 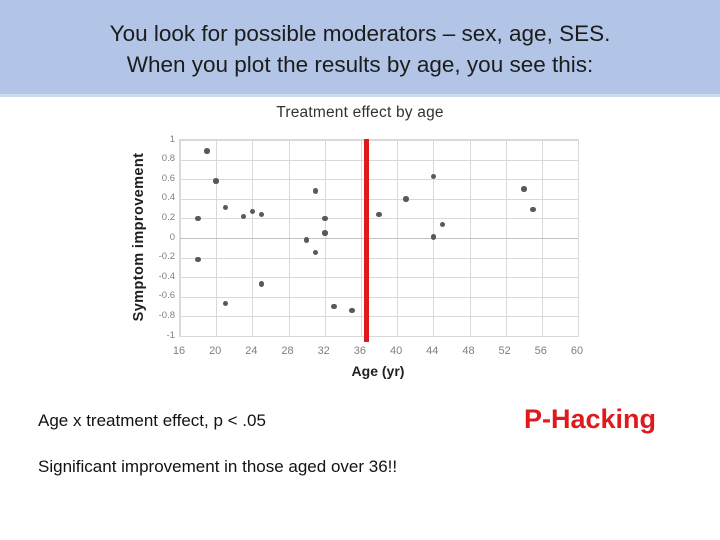 I want to click on x-tick-label: 44, so click(x=432, y=351).